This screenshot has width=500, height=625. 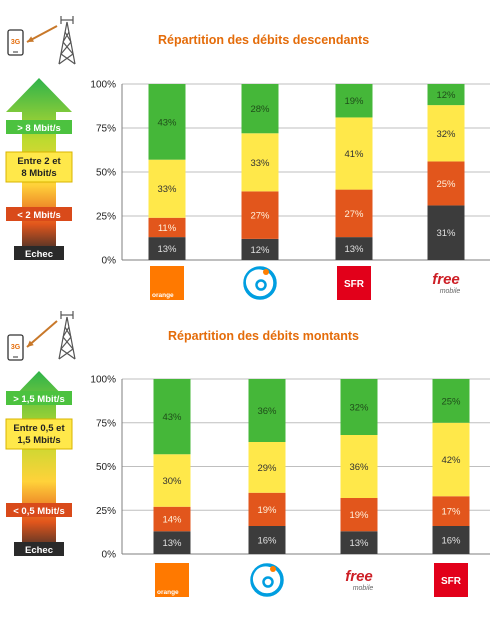 I want to click on legend-item: > 1,5 Mbit/s, so click(x=39, y=398).